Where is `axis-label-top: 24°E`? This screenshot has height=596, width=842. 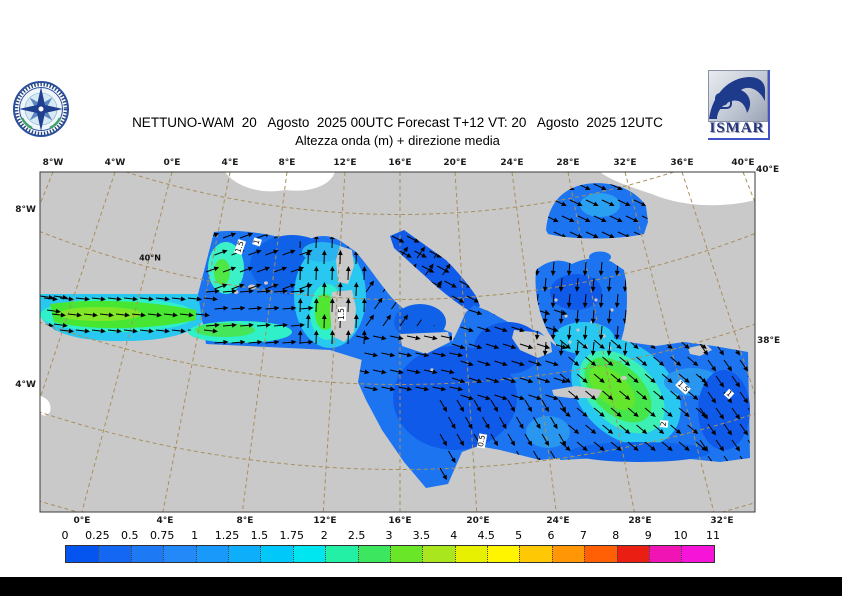 axis-label-top: 24°E is located at coordinates (512, 163).